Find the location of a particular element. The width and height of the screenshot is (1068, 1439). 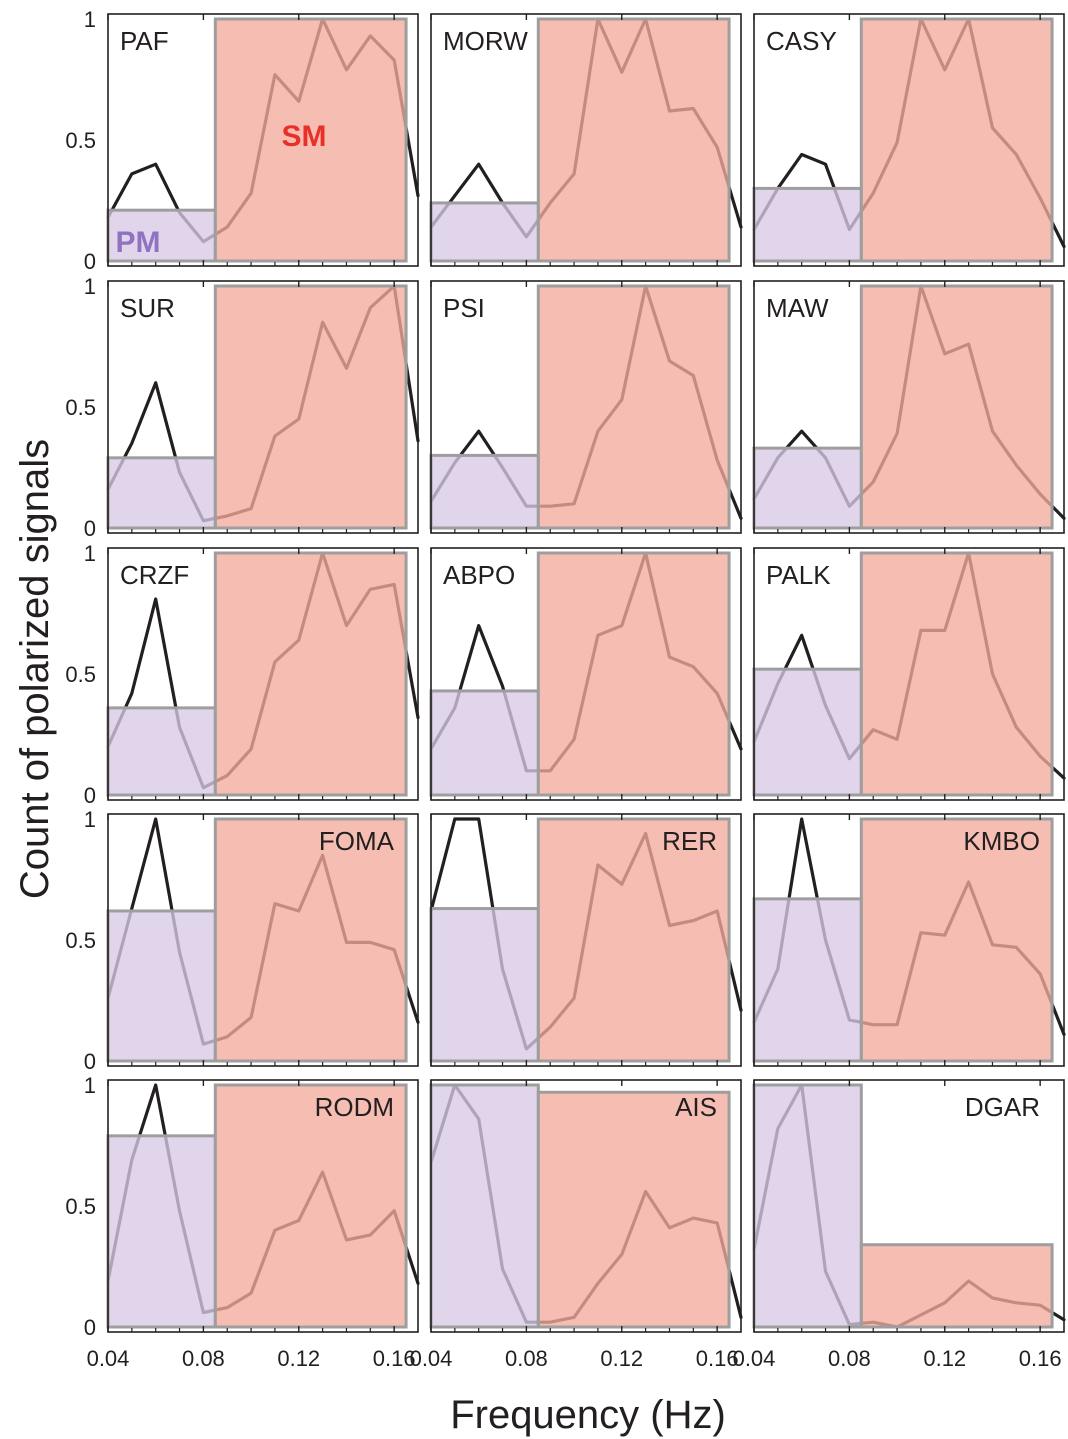

panel-dgar: DGAR is located at coordinates (909, 1206).